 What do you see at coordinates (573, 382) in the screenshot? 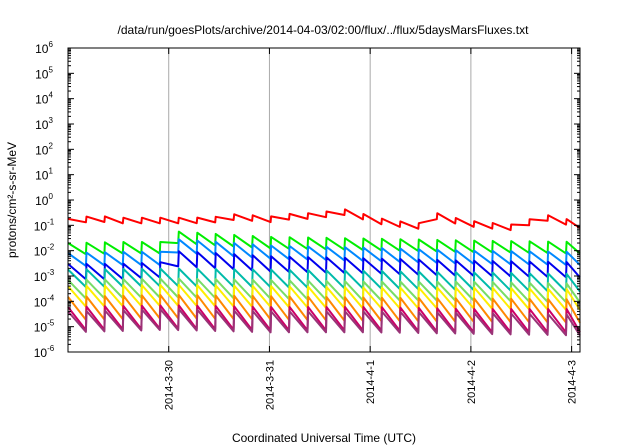
I see `x-tick-label: 2014-4-3` at bounding box center [573, 382].